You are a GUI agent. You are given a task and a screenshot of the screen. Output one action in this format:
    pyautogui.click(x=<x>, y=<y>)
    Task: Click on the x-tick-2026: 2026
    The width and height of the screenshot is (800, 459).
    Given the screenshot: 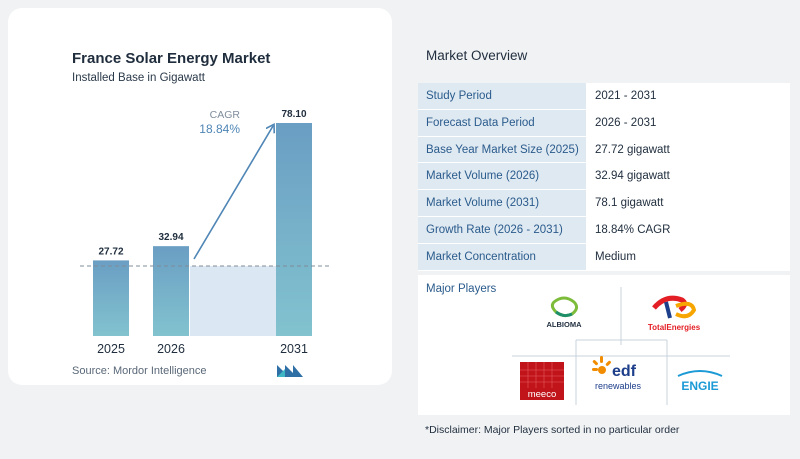 What is the action you would take?
    pyautogui.click(x=171, y=349)
    